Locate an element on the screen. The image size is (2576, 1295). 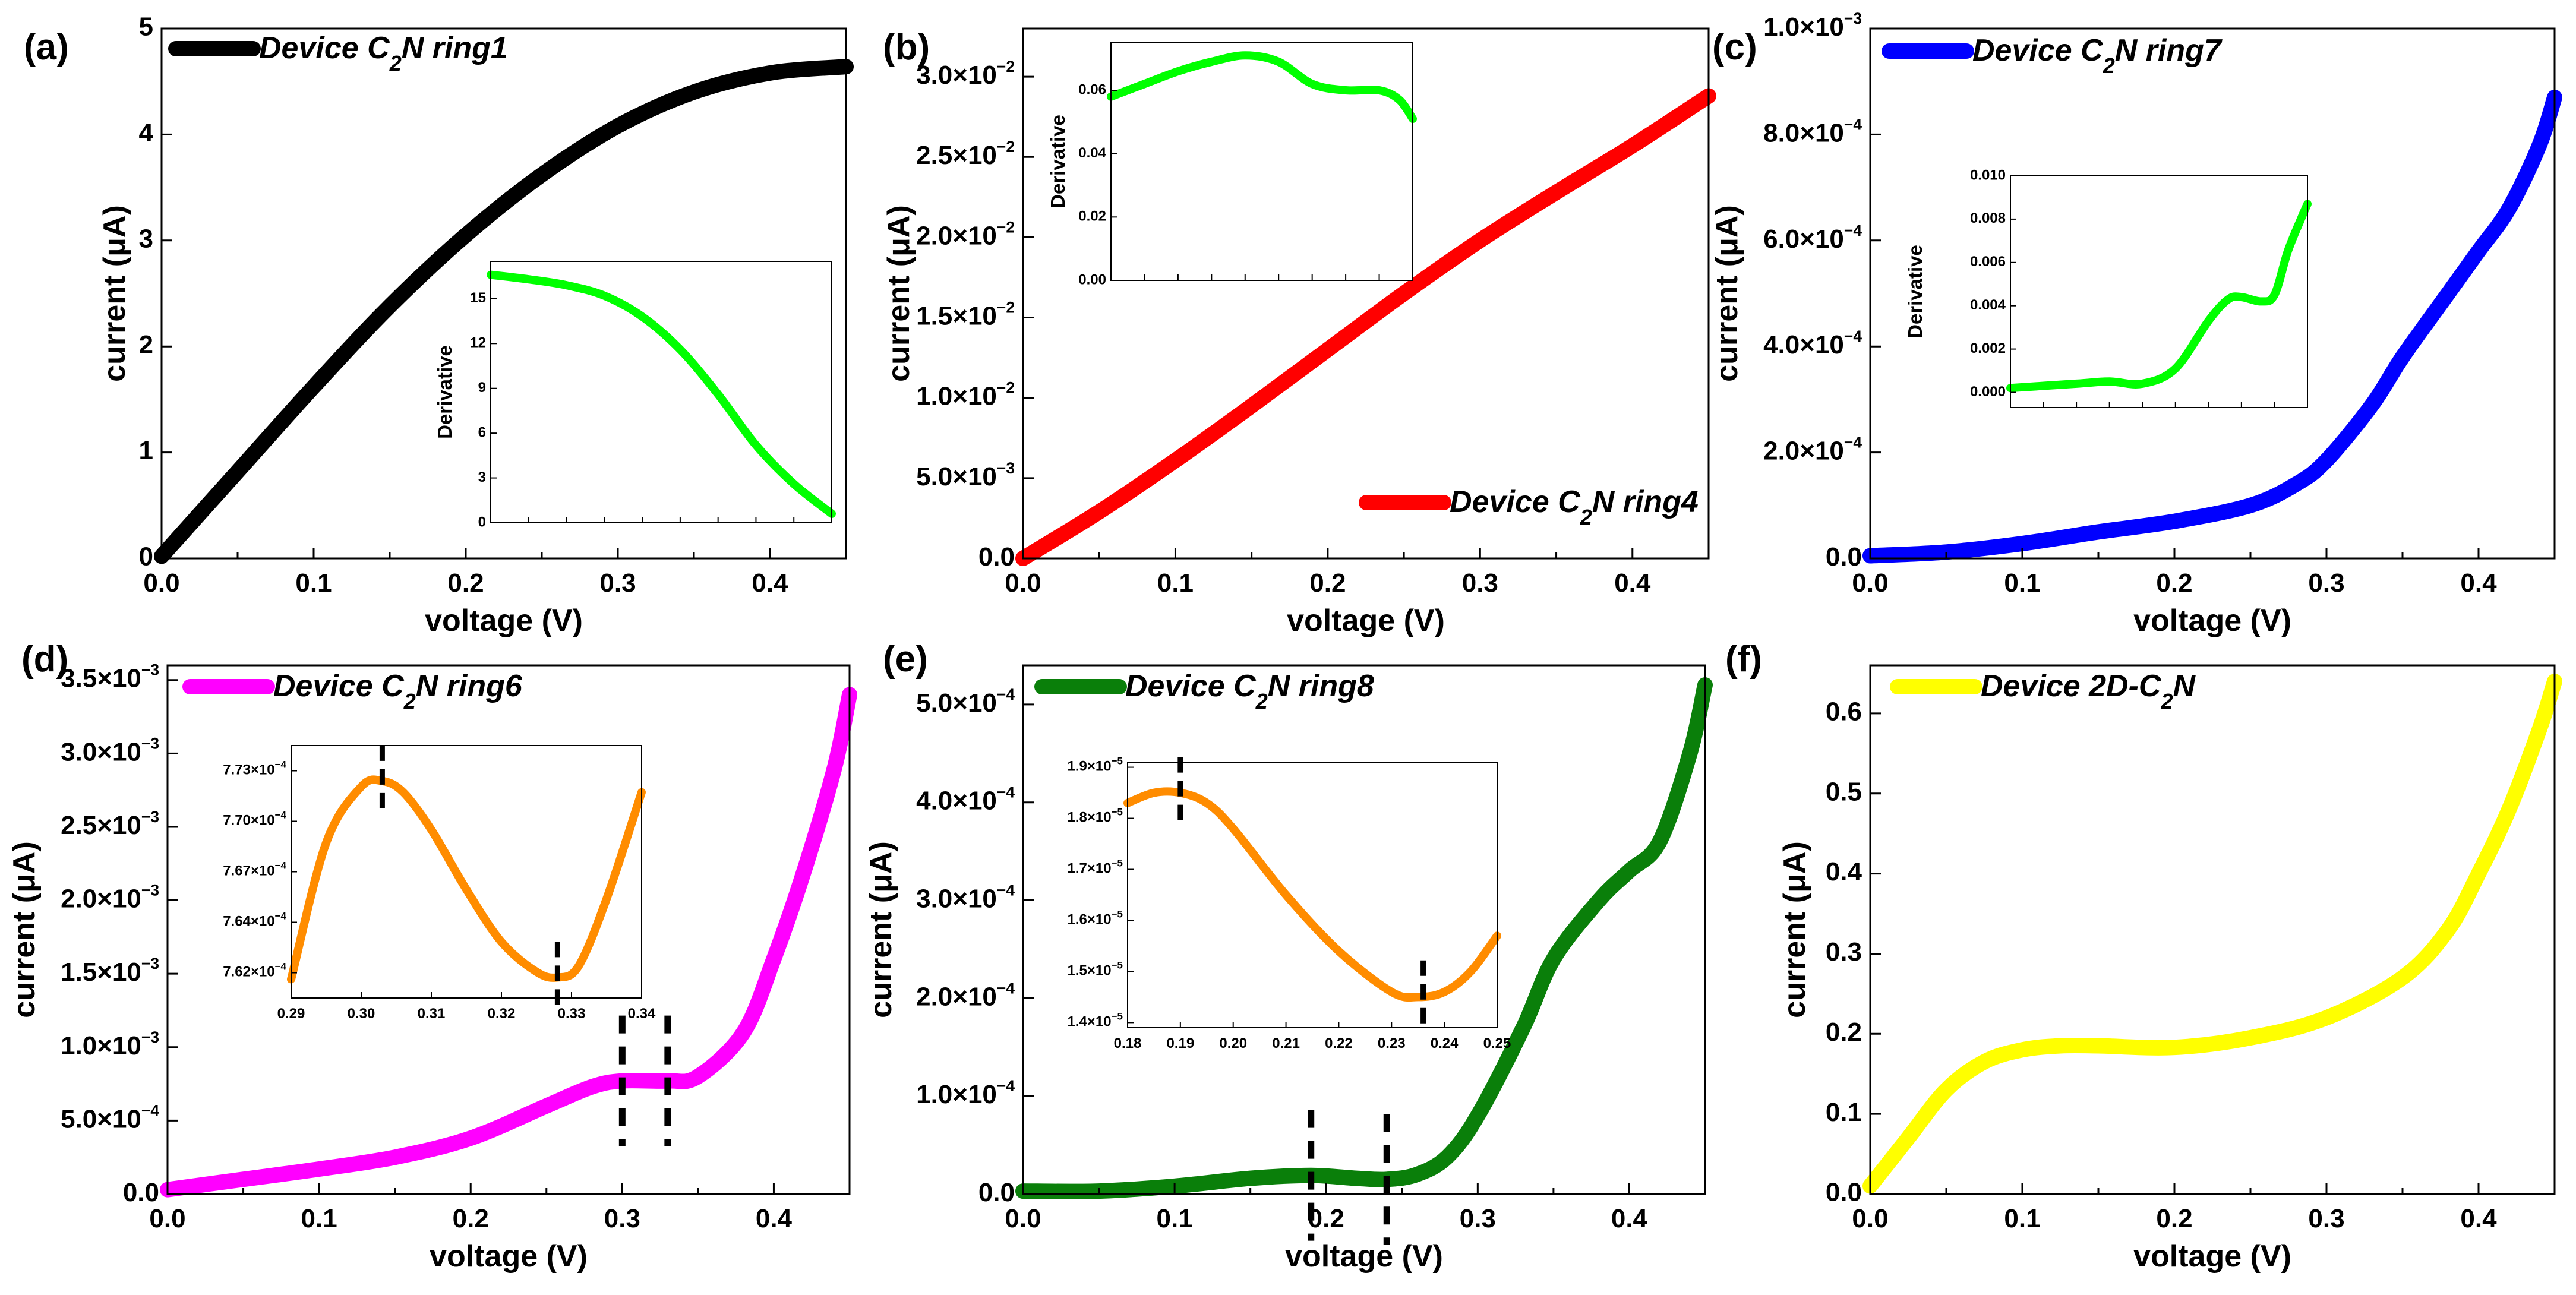
y-tick-label: 1 is located at coordinates (146, 450).